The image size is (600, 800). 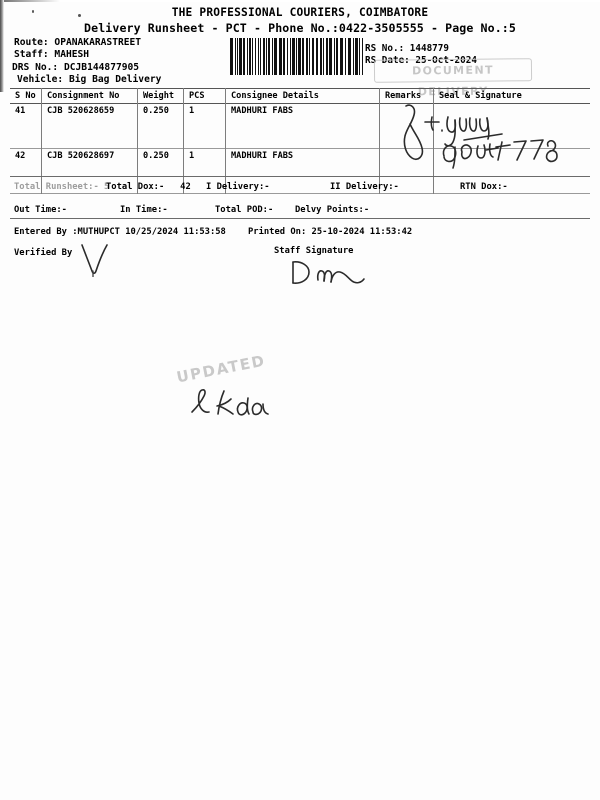 I want to click on staff-signature-label: Staff Signature, so click(x=314, y=251).